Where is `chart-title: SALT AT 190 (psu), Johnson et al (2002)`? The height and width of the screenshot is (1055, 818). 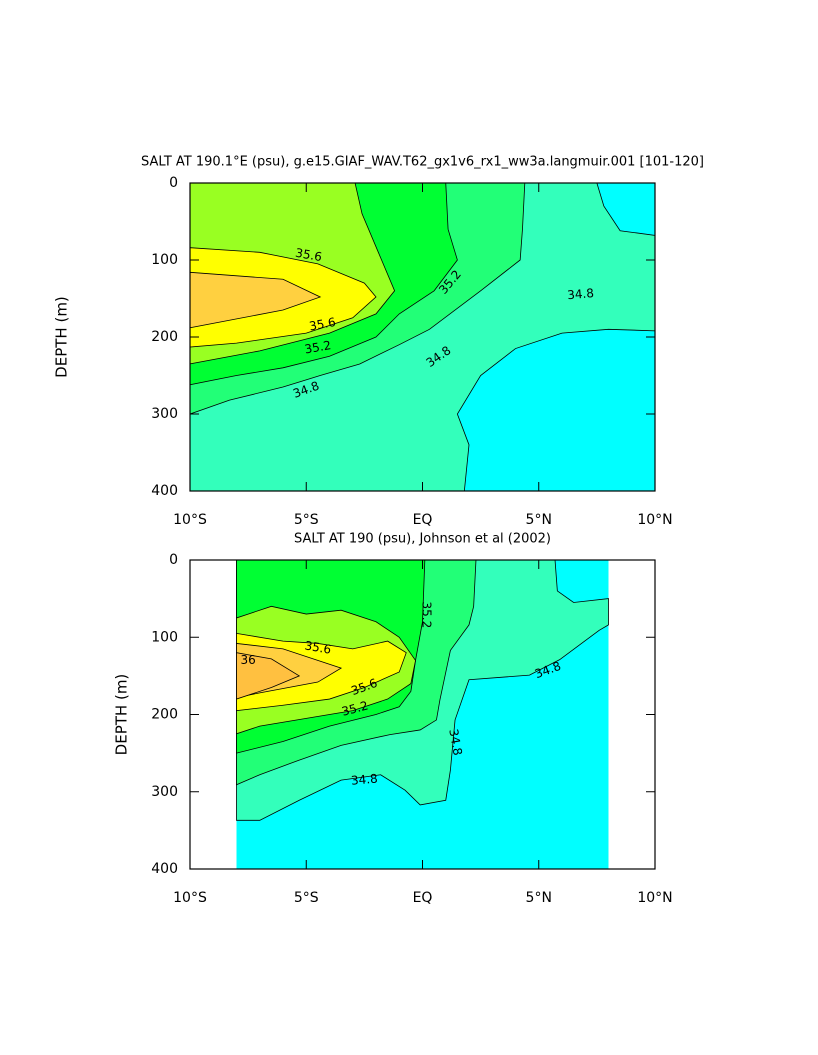 chart-title: SALT AT 190 (psu), Johnson et al (2002) is located at coordinates (422, 539).